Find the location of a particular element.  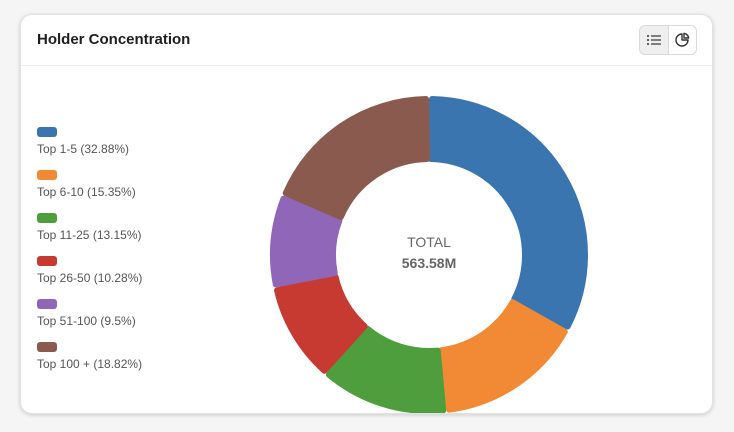

pie-view-button is located at coordinates (681, 40).